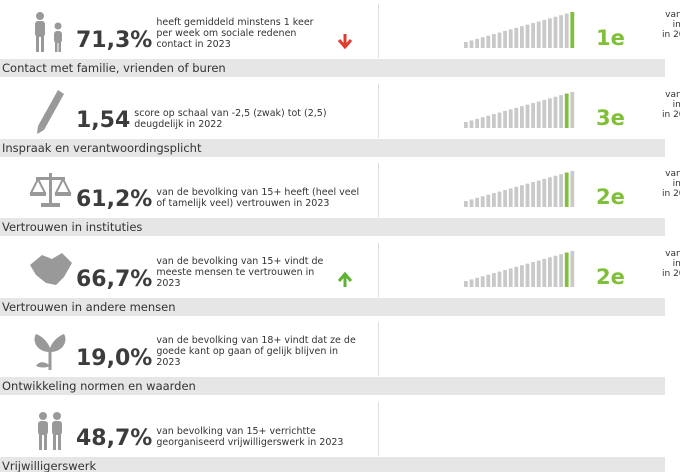 The width and height of the screenshot is (680, 472). Describe the element at coordinates (114, 40) in the screenshot. I see `indicator-value: 71,3%` at that location.